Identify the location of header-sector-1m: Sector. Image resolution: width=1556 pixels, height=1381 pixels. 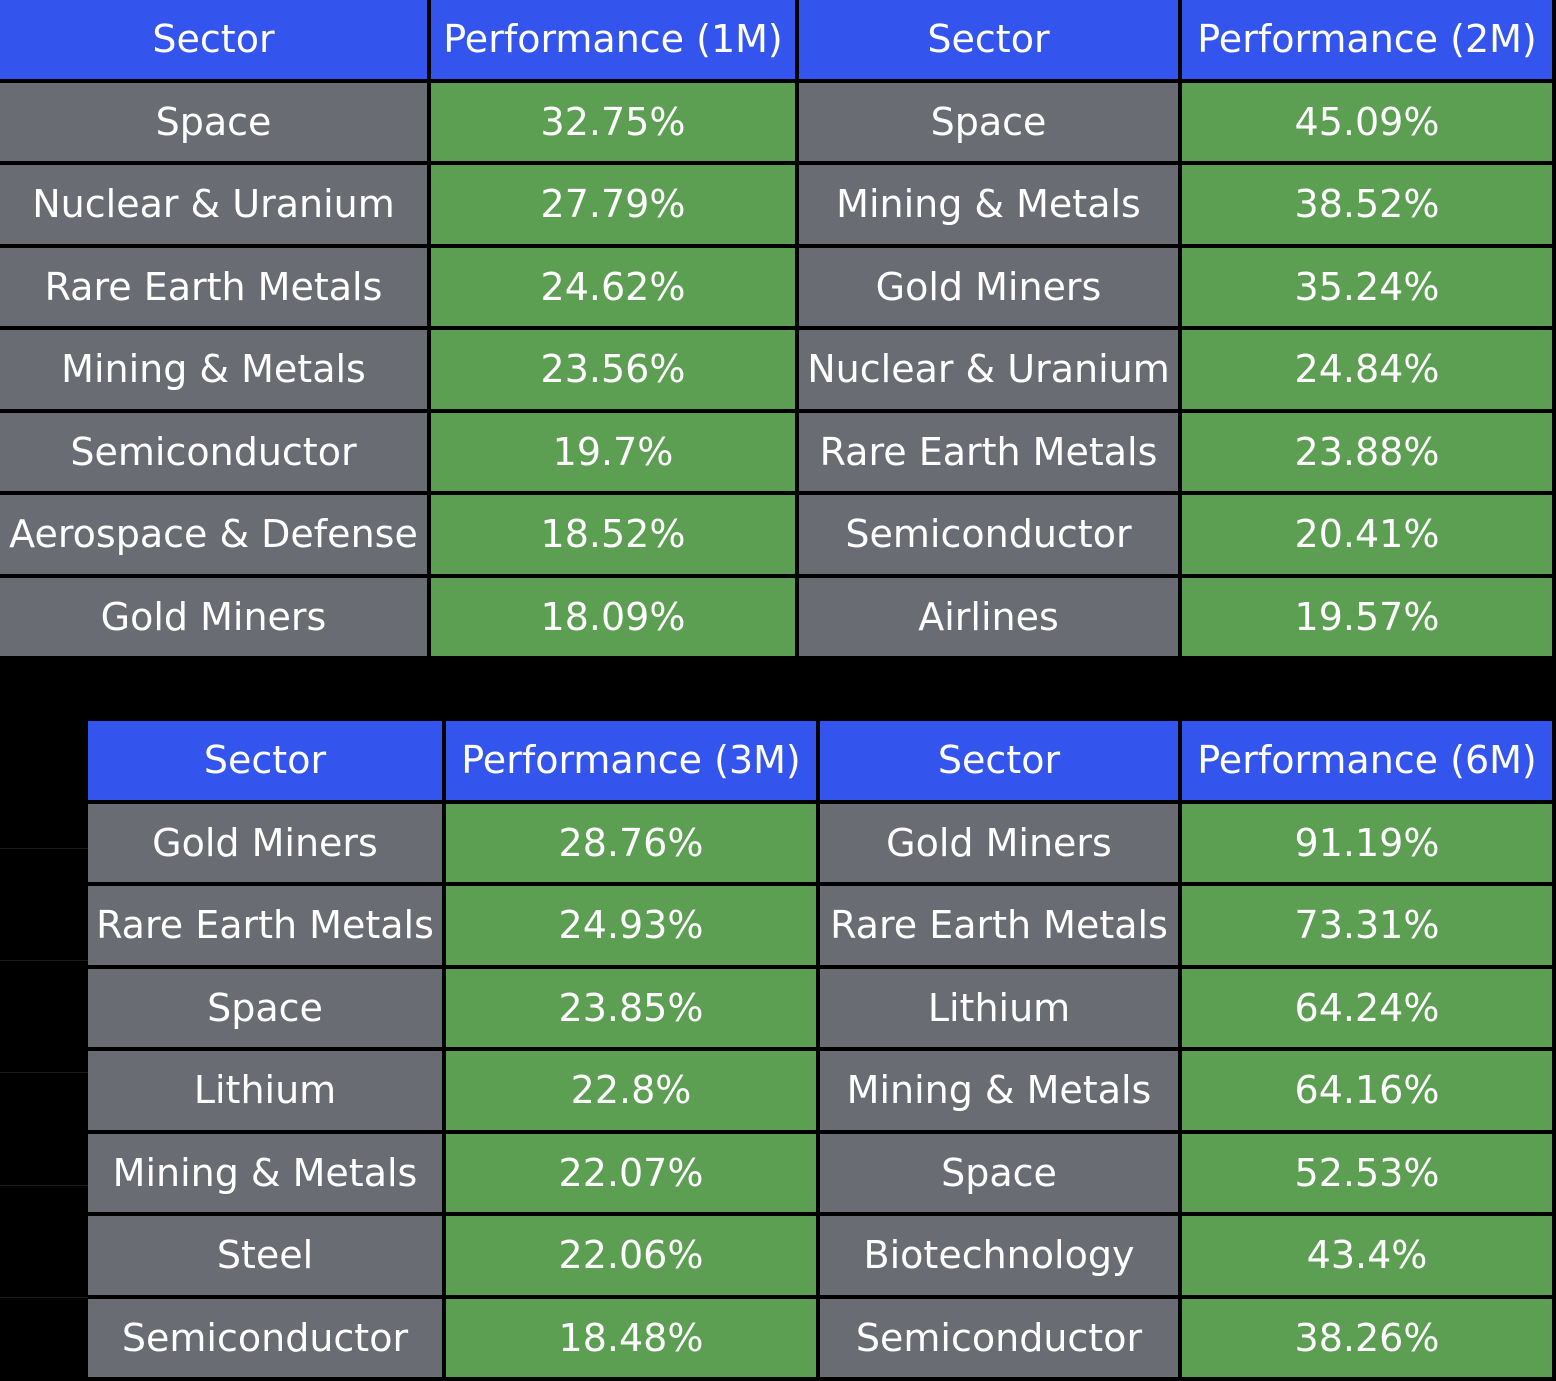
(215, 41).